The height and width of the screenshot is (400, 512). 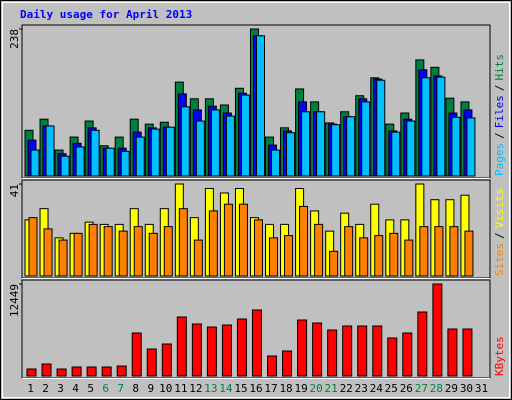 What do you see at coordinates (255, 388) in the screenshot?
I see `x-tick-label: 16` at bounding box center [255, 388].